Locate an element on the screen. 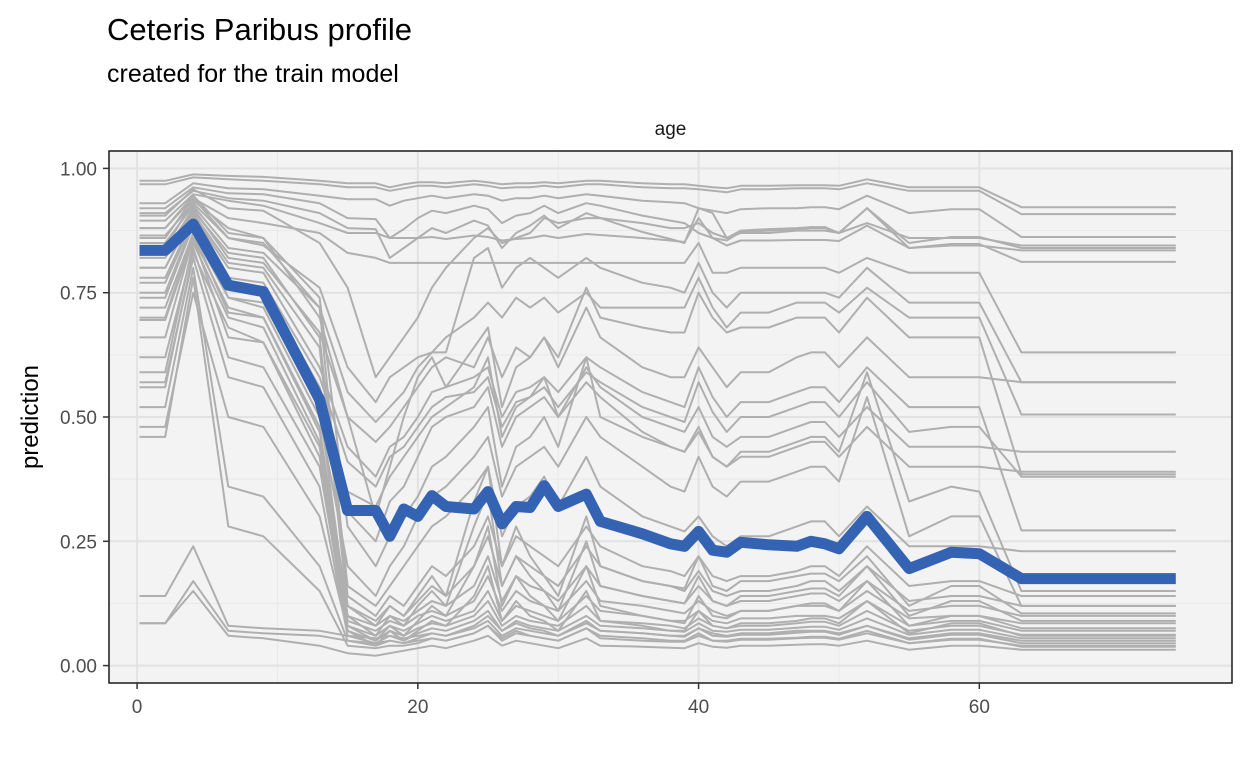  x-tick-label: 20 is located at coordinates (417, 707).